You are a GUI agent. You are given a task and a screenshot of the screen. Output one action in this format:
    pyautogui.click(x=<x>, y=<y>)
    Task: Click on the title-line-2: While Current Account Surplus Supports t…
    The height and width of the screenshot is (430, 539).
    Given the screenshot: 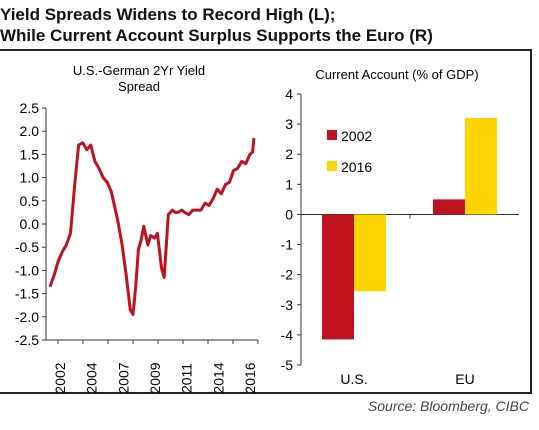 What is the action you would take?
    pyautogui.click(x=216, y=35)
    